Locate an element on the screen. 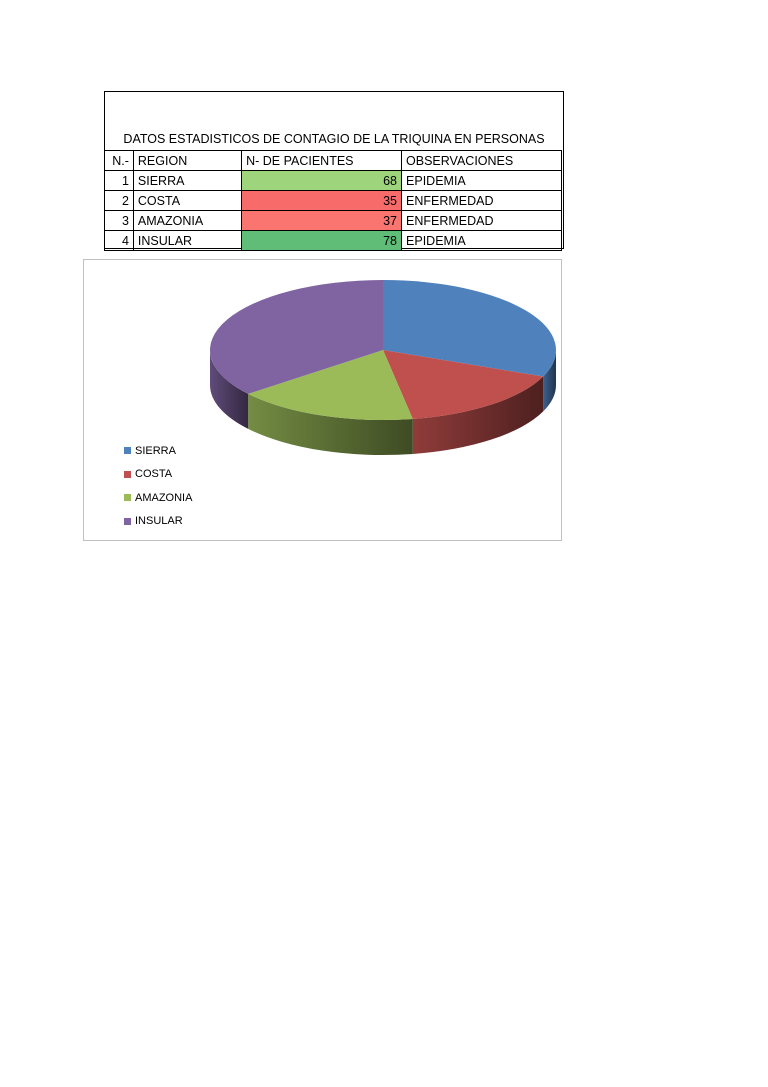 This screenshot has height=1087, width=768. header-observations: OBSERVACIONES is located at coordinates (481, 160).